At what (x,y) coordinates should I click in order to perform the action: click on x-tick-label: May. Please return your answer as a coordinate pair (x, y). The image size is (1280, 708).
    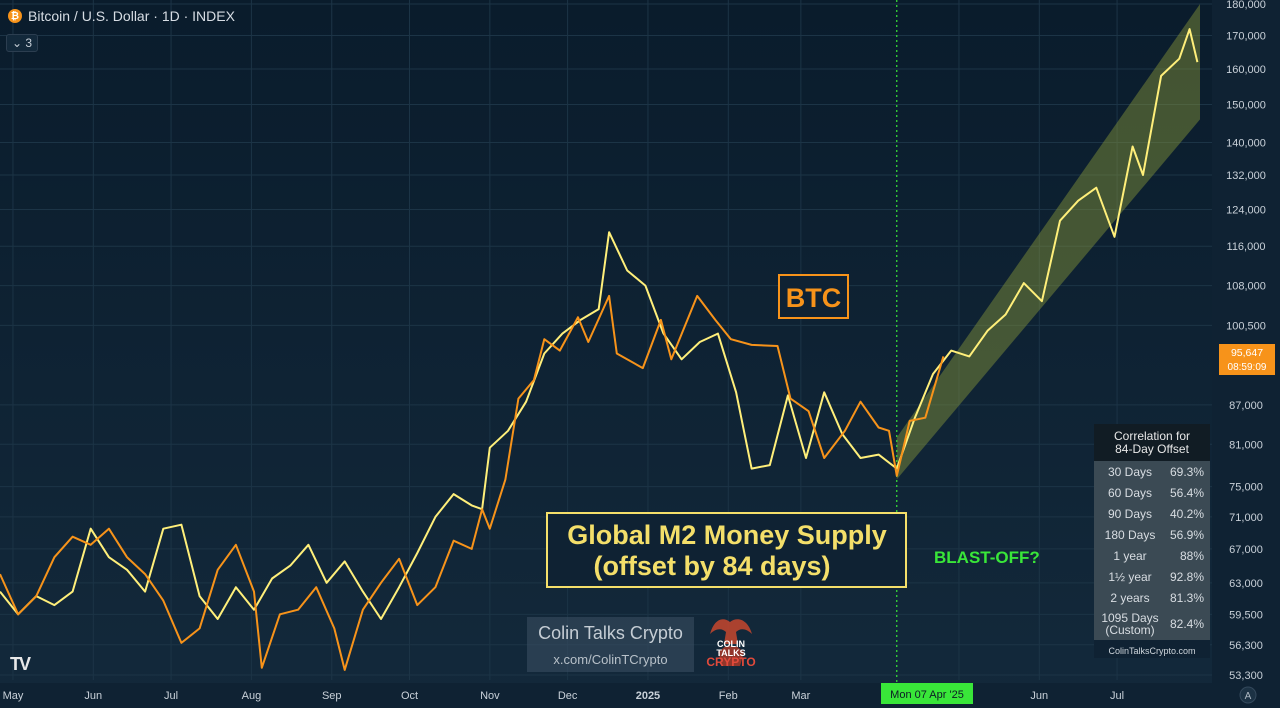
    Looking at the image, I should click on (13, 696).